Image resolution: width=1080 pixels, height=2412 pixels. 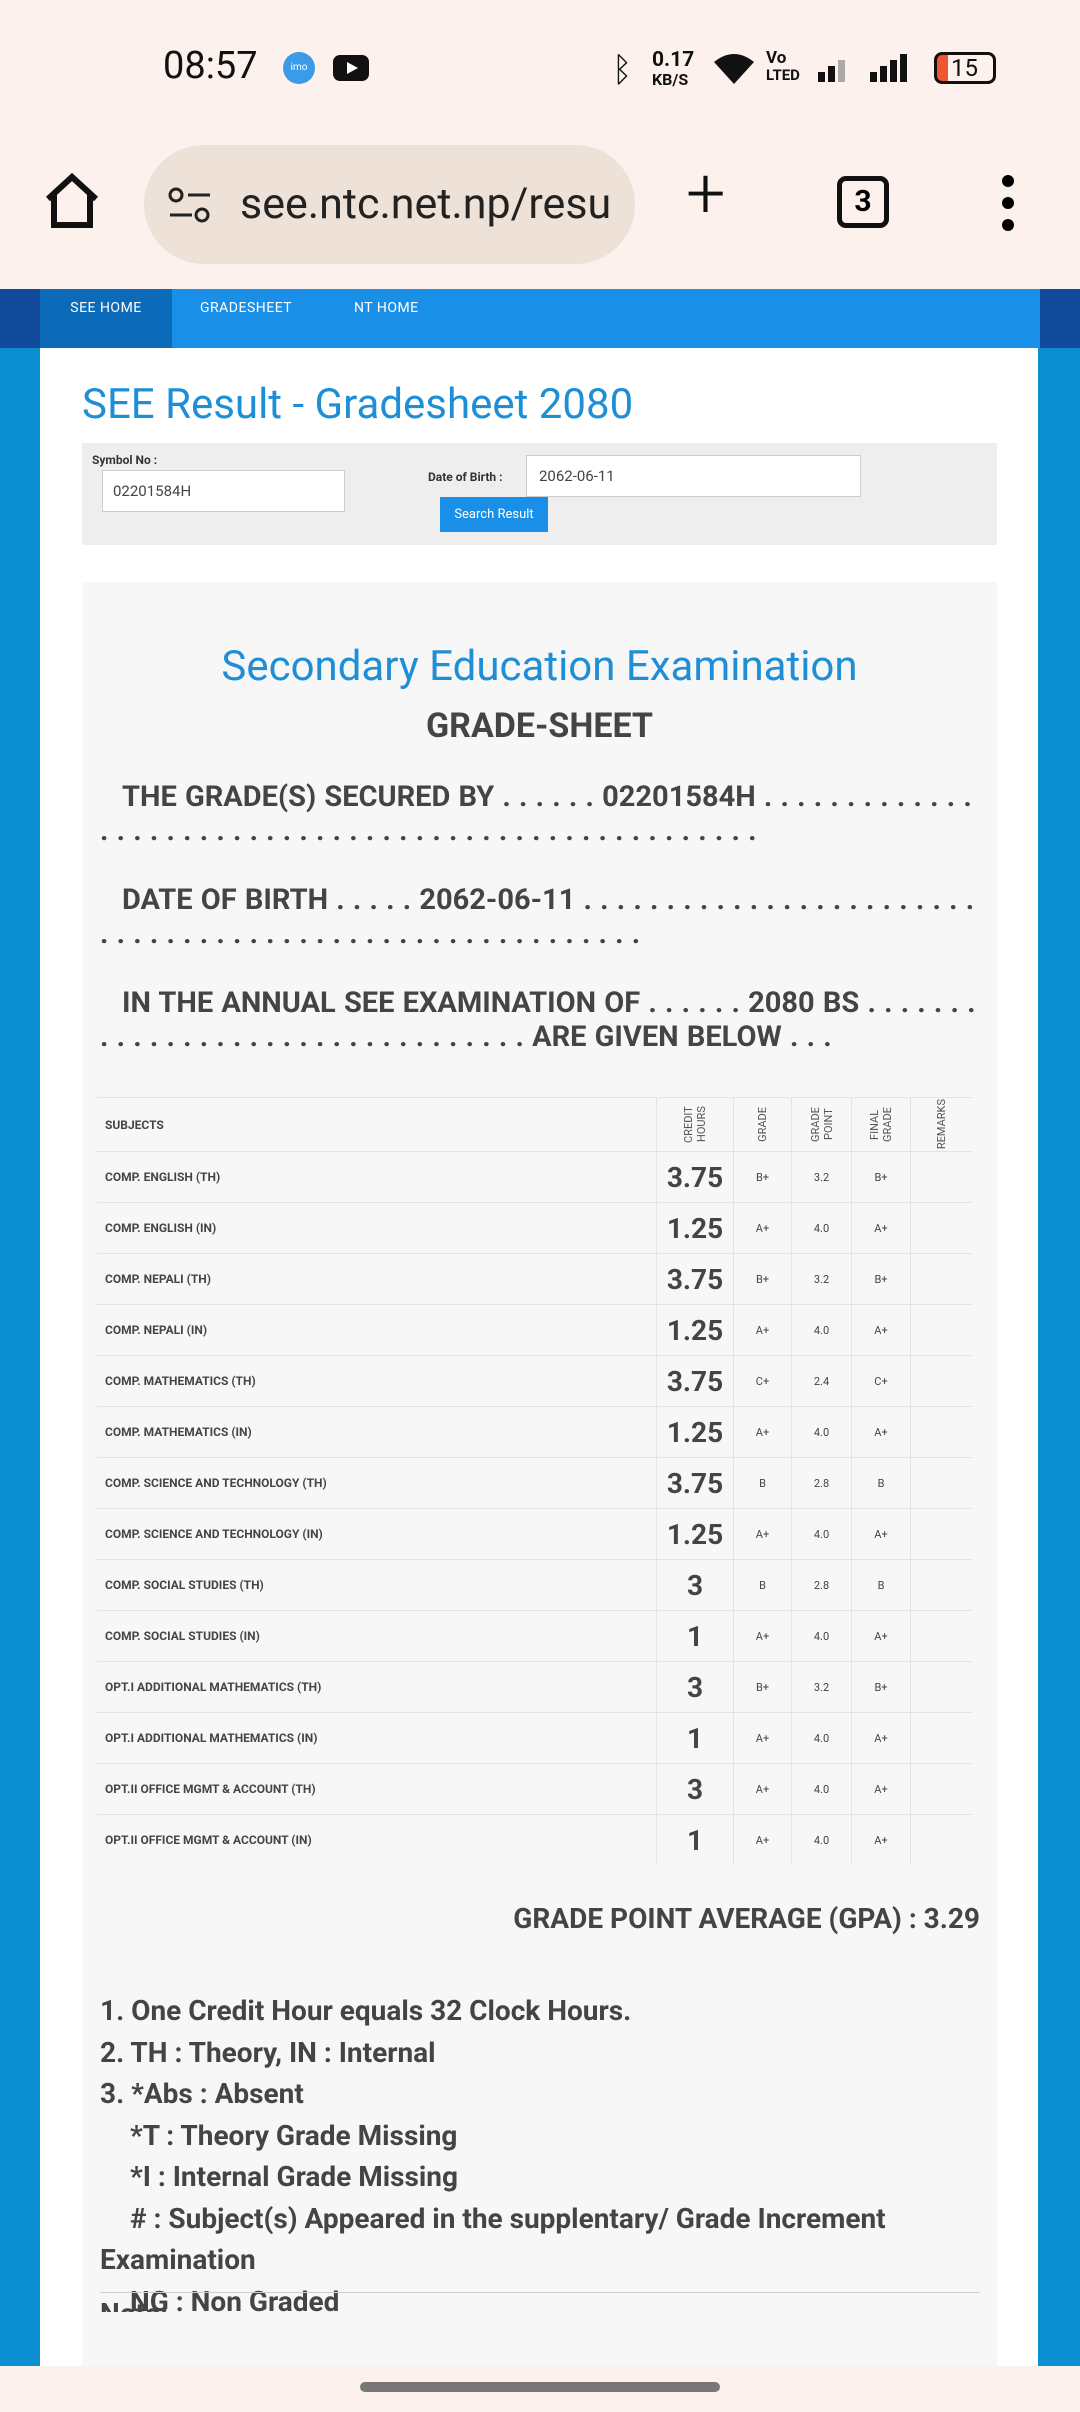 What do you see at coordinates (223, 491) in the screenshot?
I see `symbol-input: 02201584H` at bounding box center [223, 491].